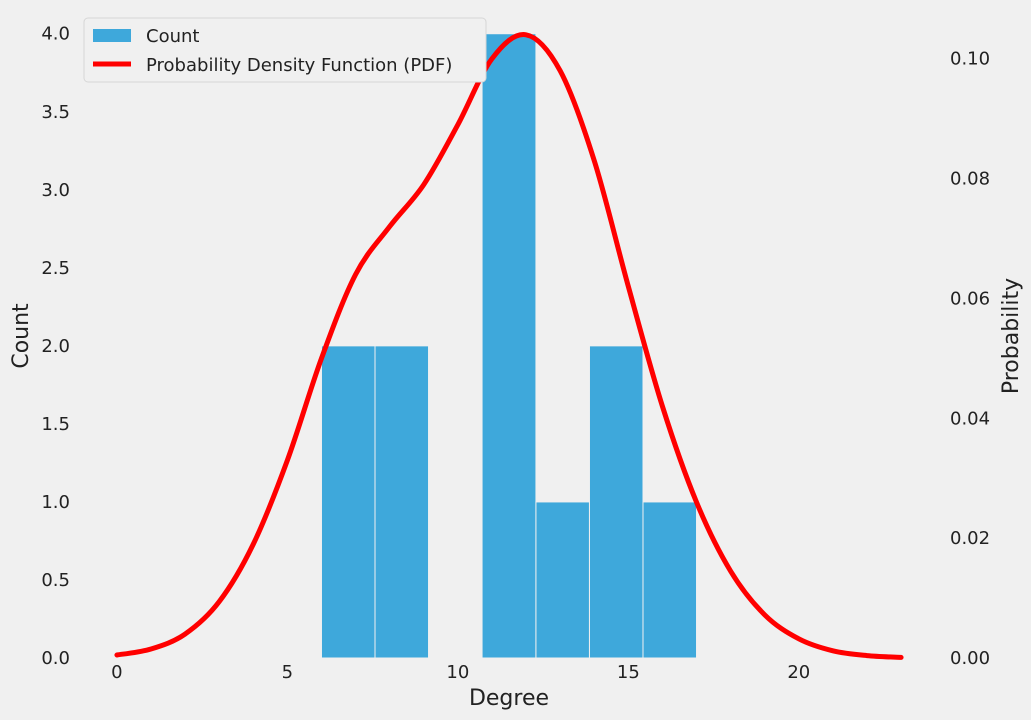 The width and height of the screenshot is (1031, 720). Describe the element at coordinates (970, 658) in the screenshot. I see `y2-tick-label: 0.00` at that location.